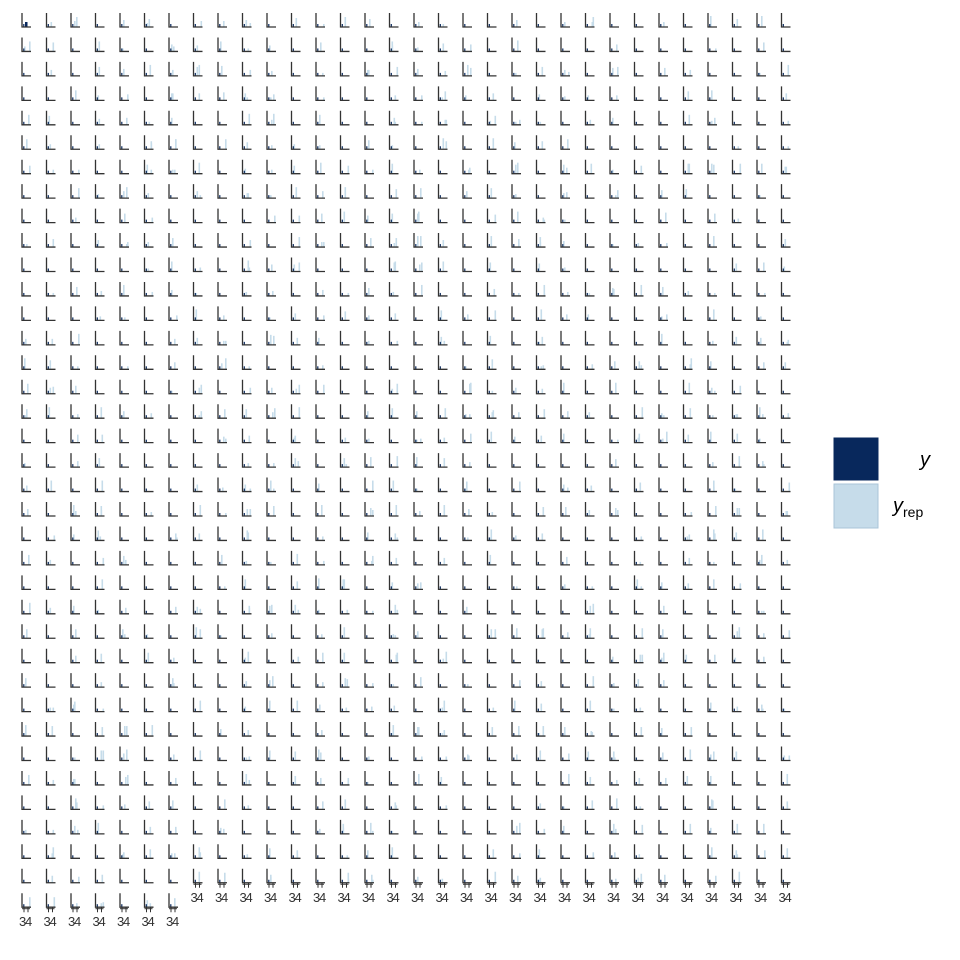  I want to click on legend-swatch-yrep, so click(856, 506).